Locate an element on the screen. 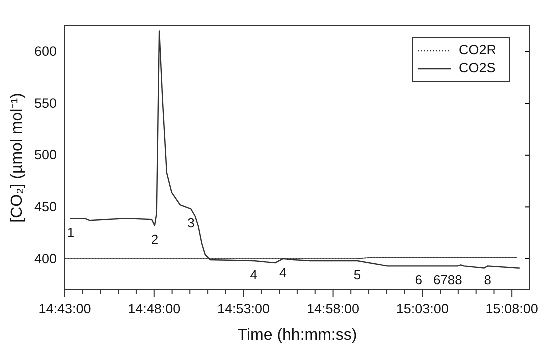 The image size is (544, 350). y-axis-title: [CO₂] (µmol mol⁻¹) is located at coordinates (17, 158).